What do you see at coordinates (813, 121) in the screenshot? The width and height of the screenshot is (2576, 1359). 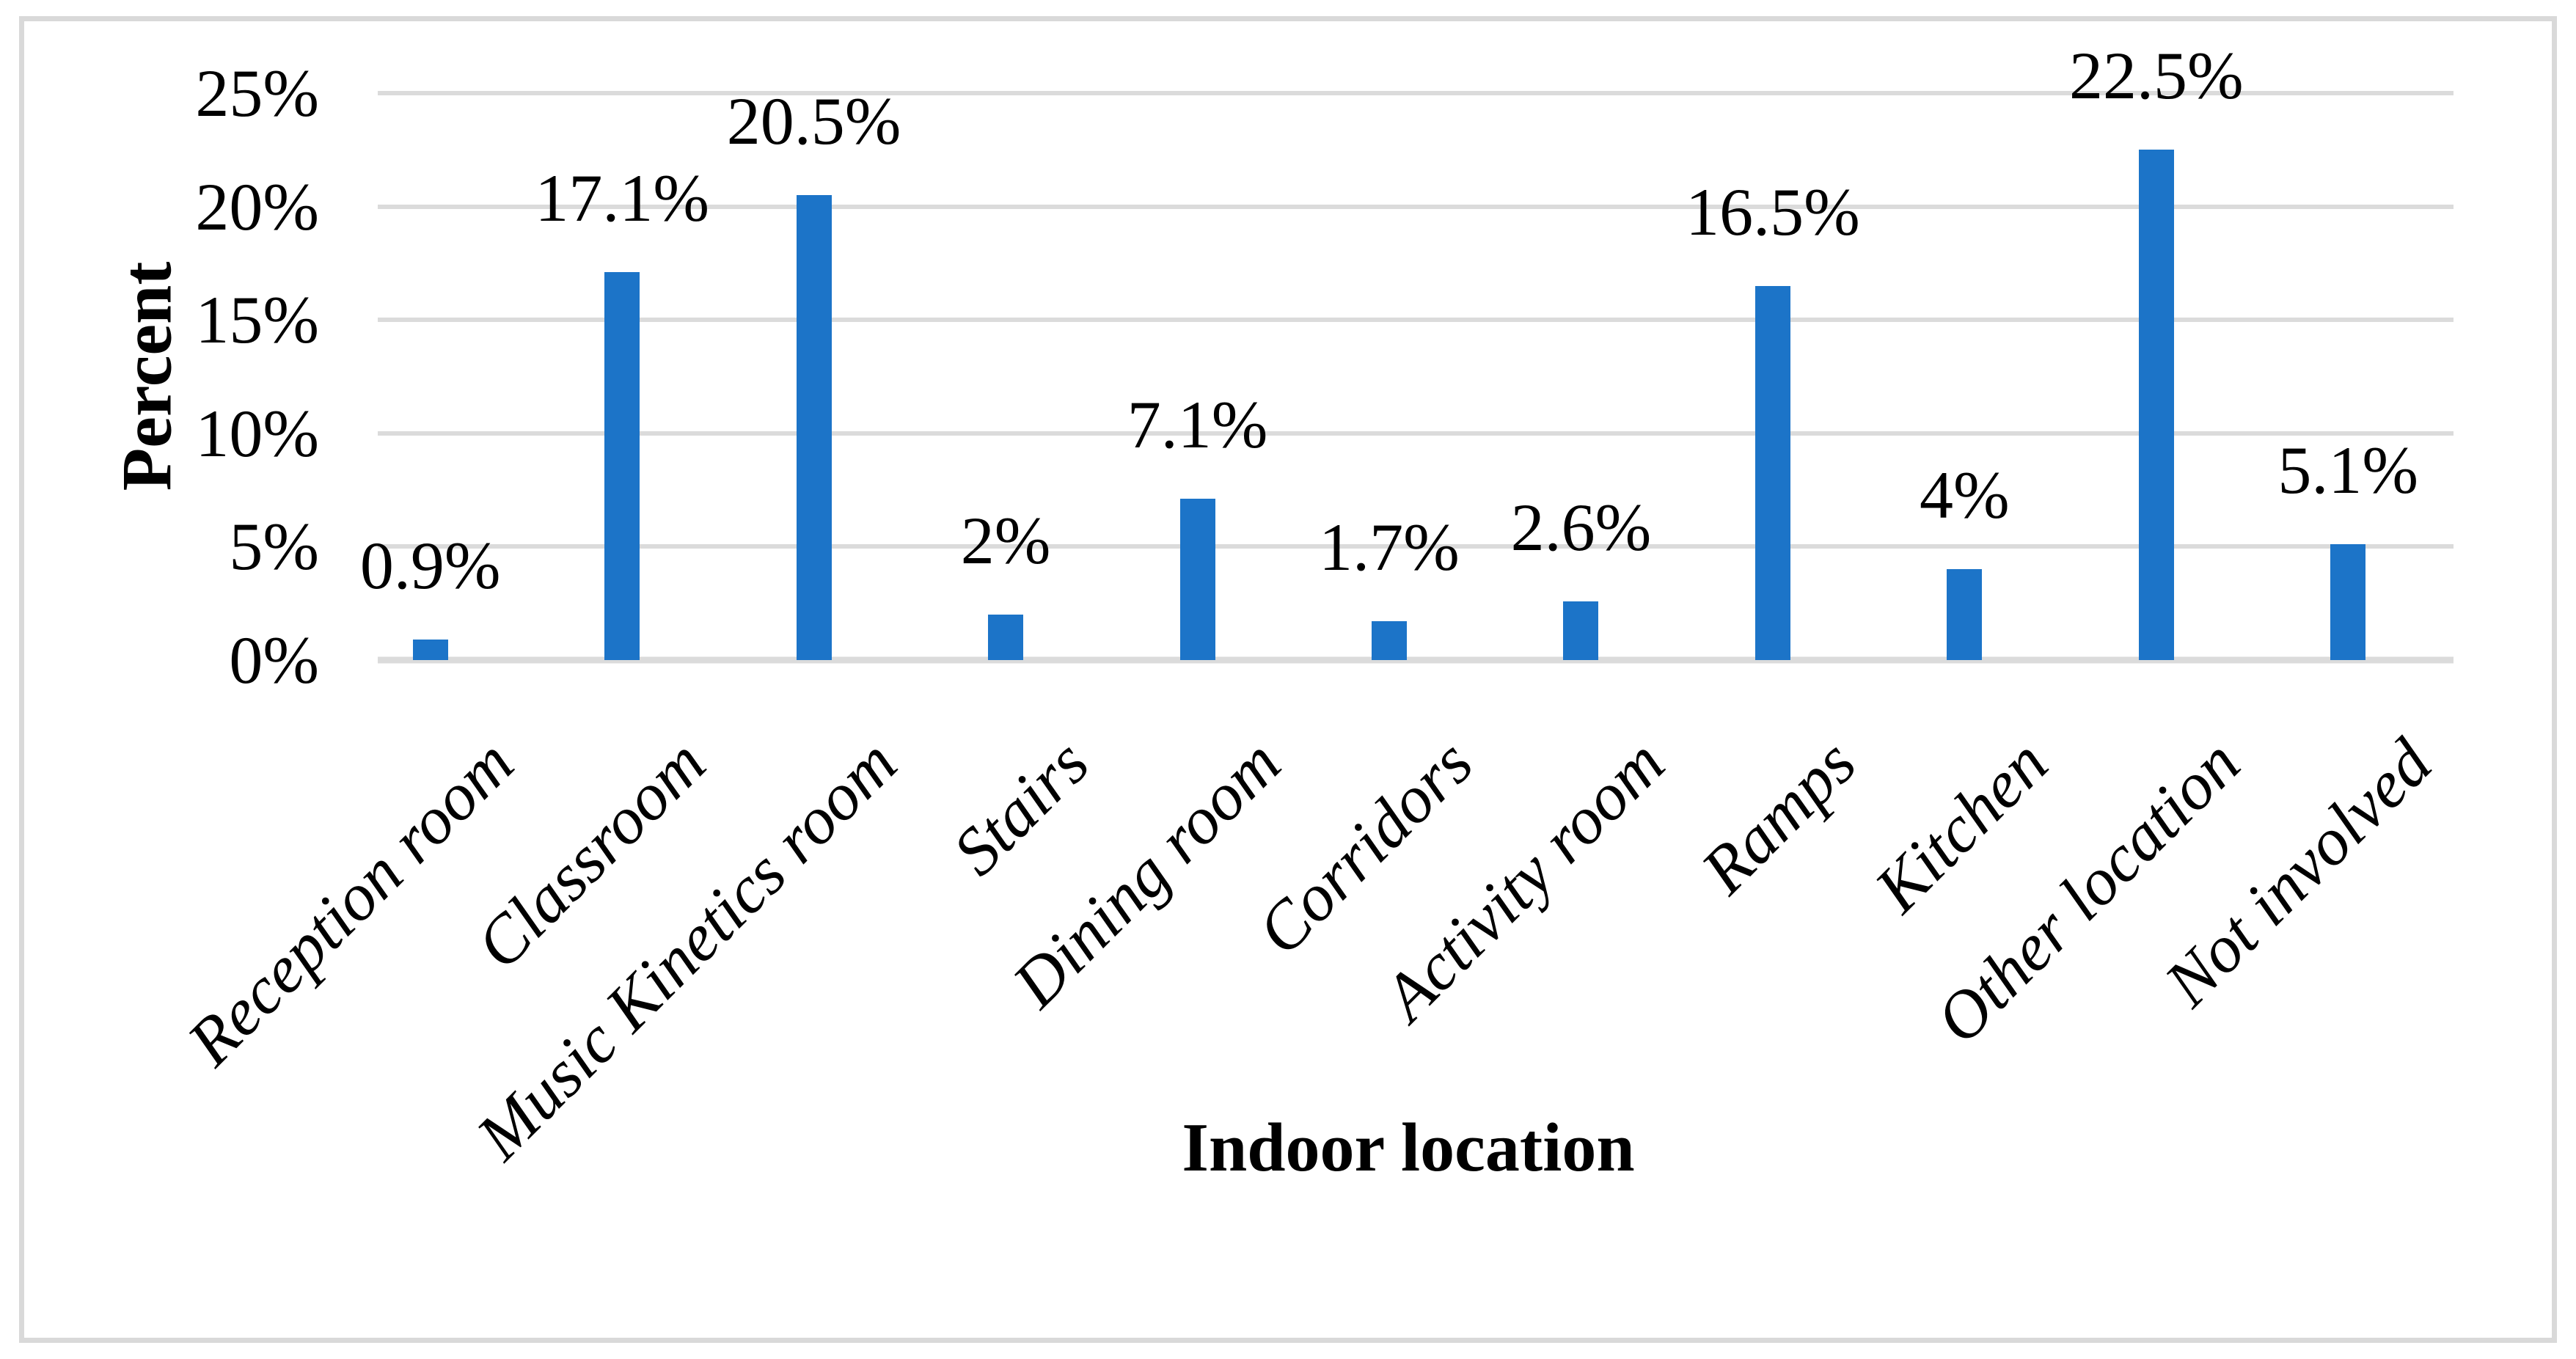 I see `bar-value-label: 20.5%` at bounding box center [813, 121].